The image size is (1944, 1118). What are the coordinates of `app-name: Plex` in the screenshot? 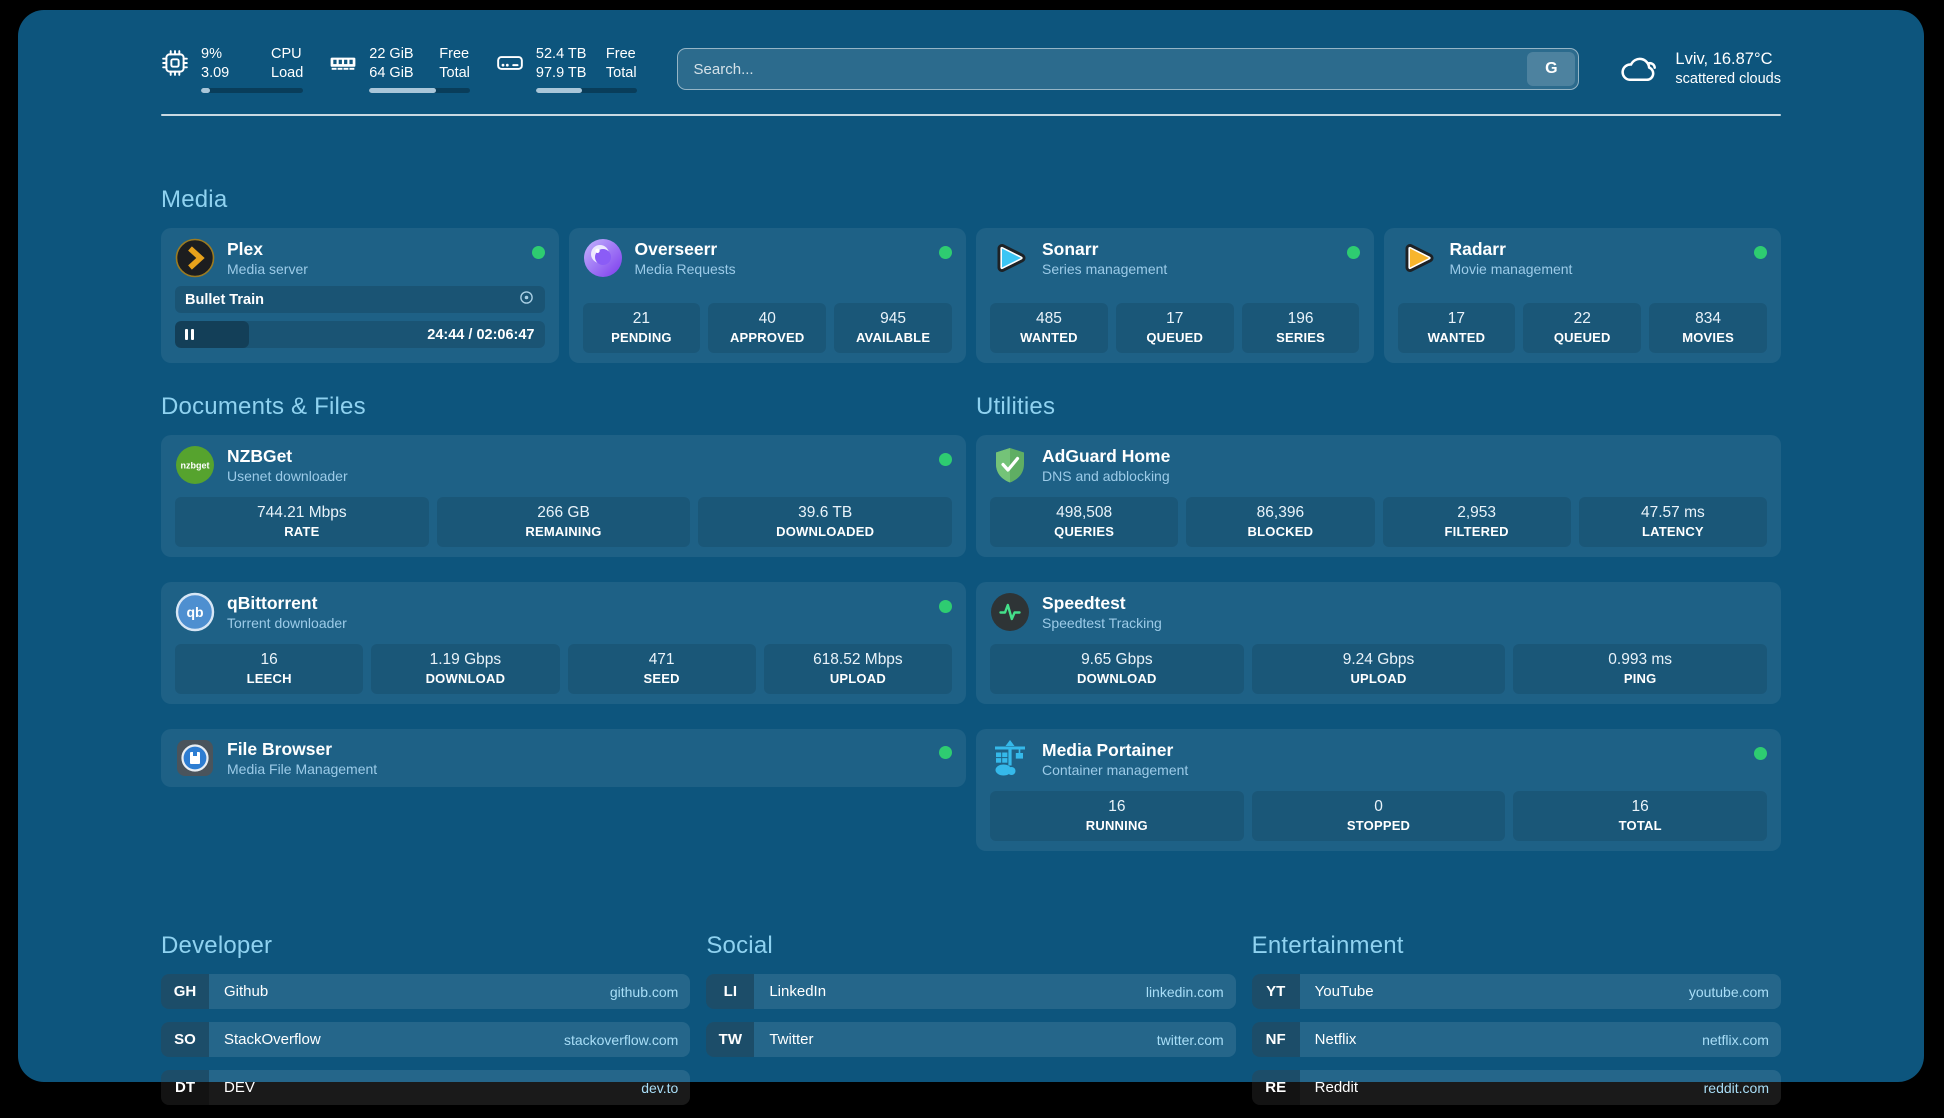 It's located at (245, 248).